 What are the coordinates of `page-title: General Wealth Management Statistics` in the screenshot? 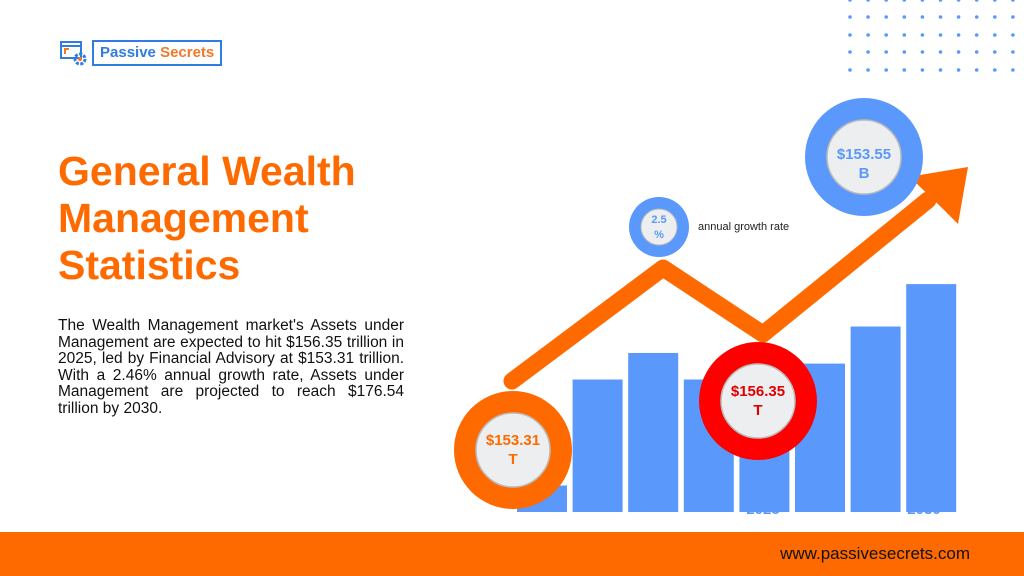 It's located at (207, 218).